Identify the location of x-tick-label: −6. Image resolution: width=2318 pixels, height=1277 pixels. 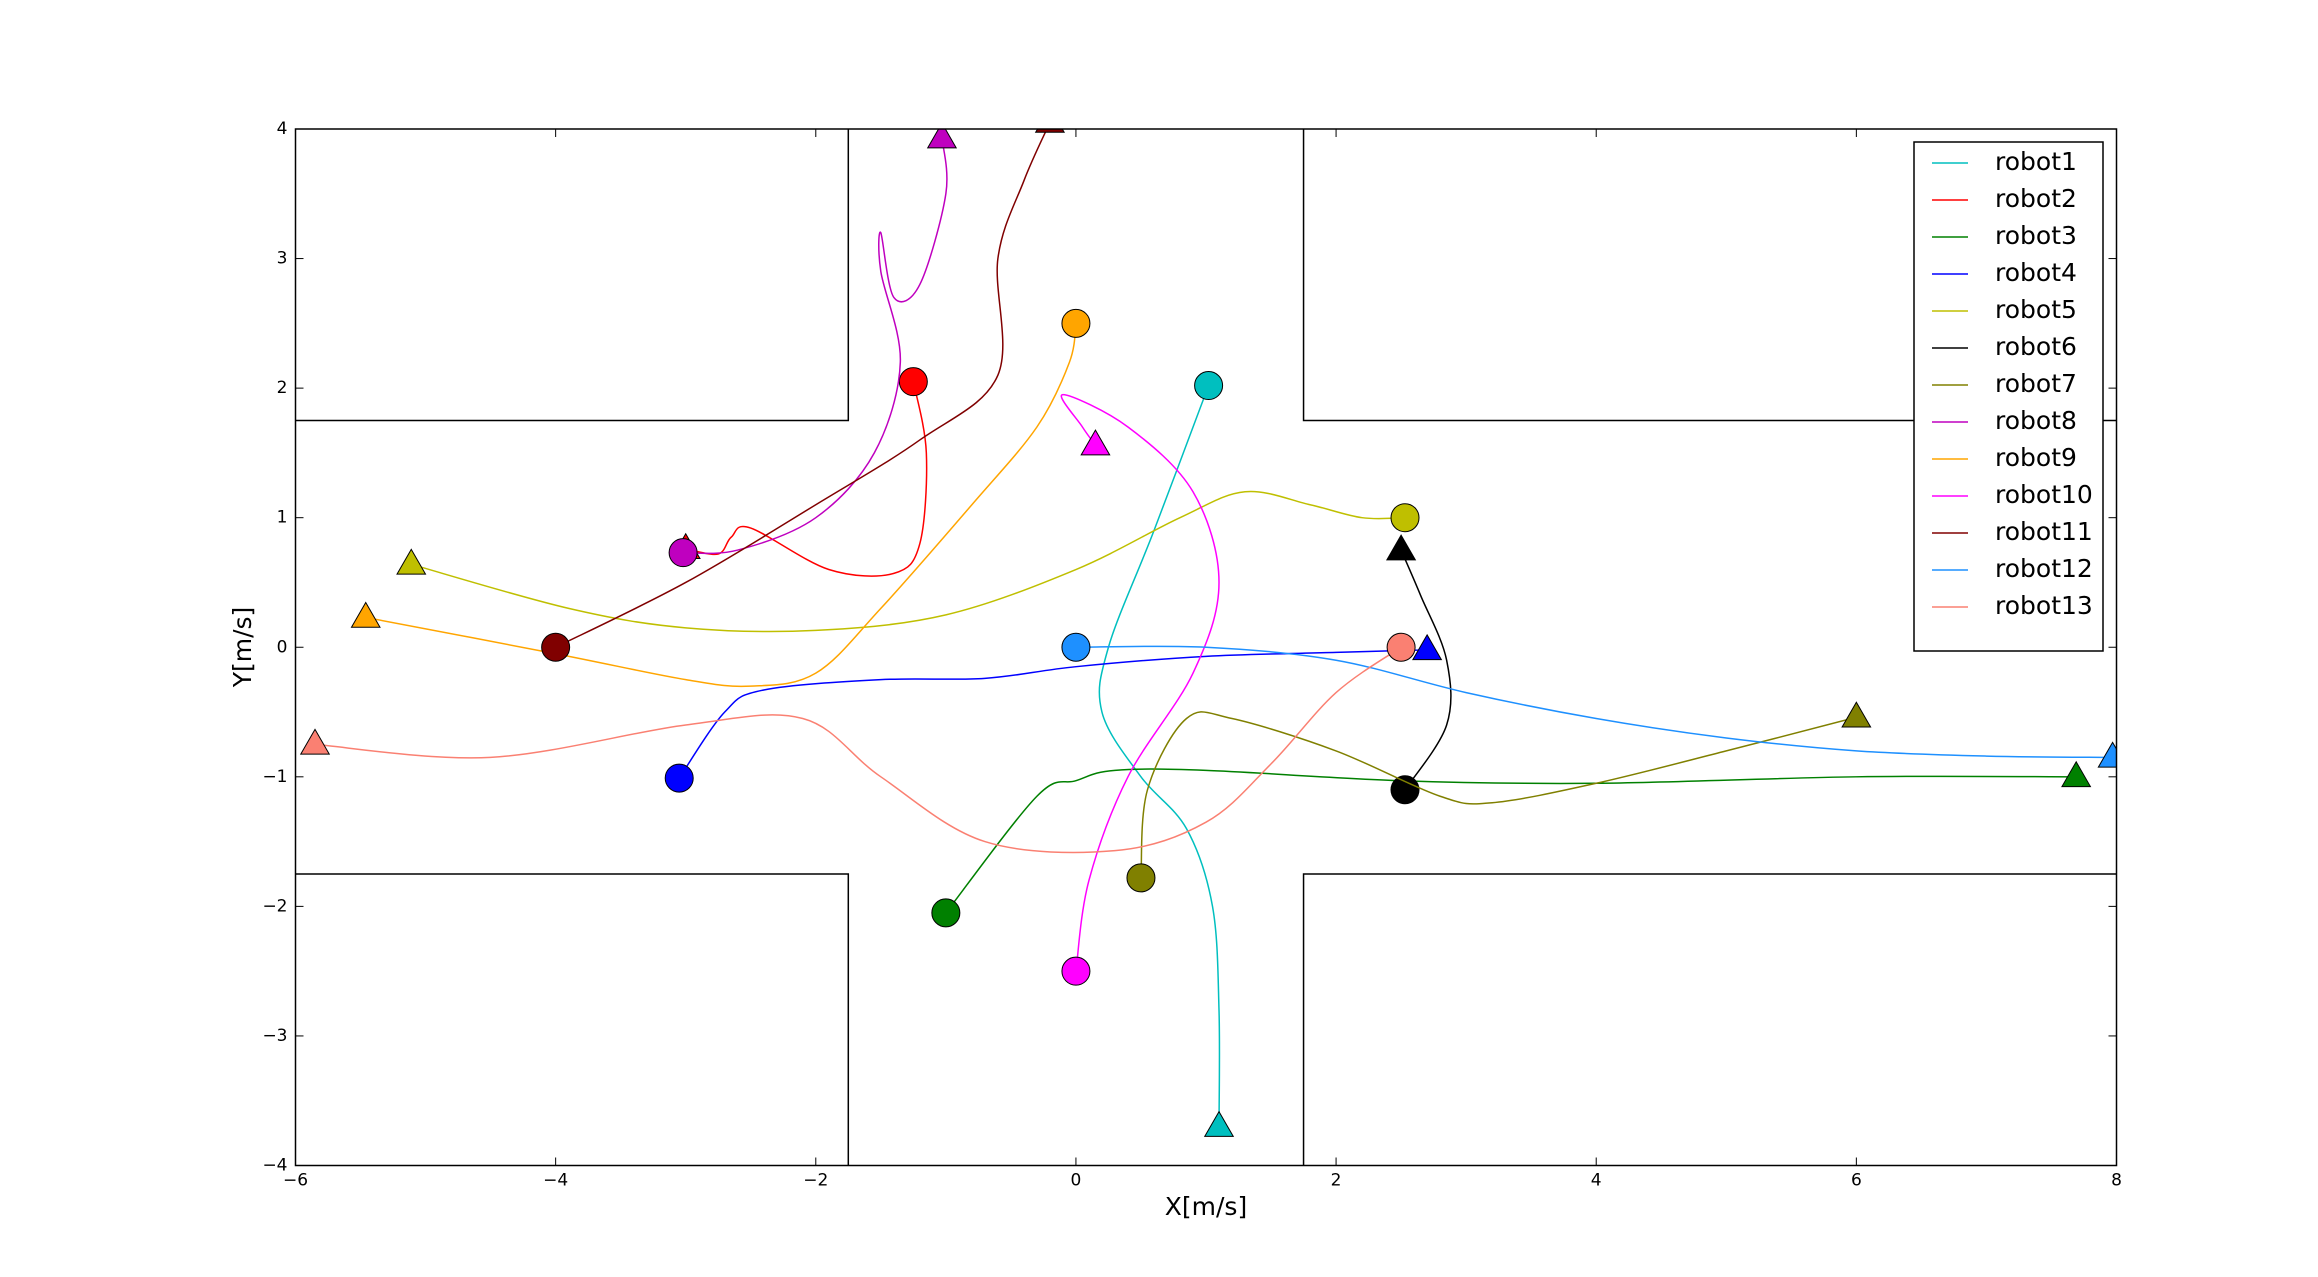
(295, 1181).